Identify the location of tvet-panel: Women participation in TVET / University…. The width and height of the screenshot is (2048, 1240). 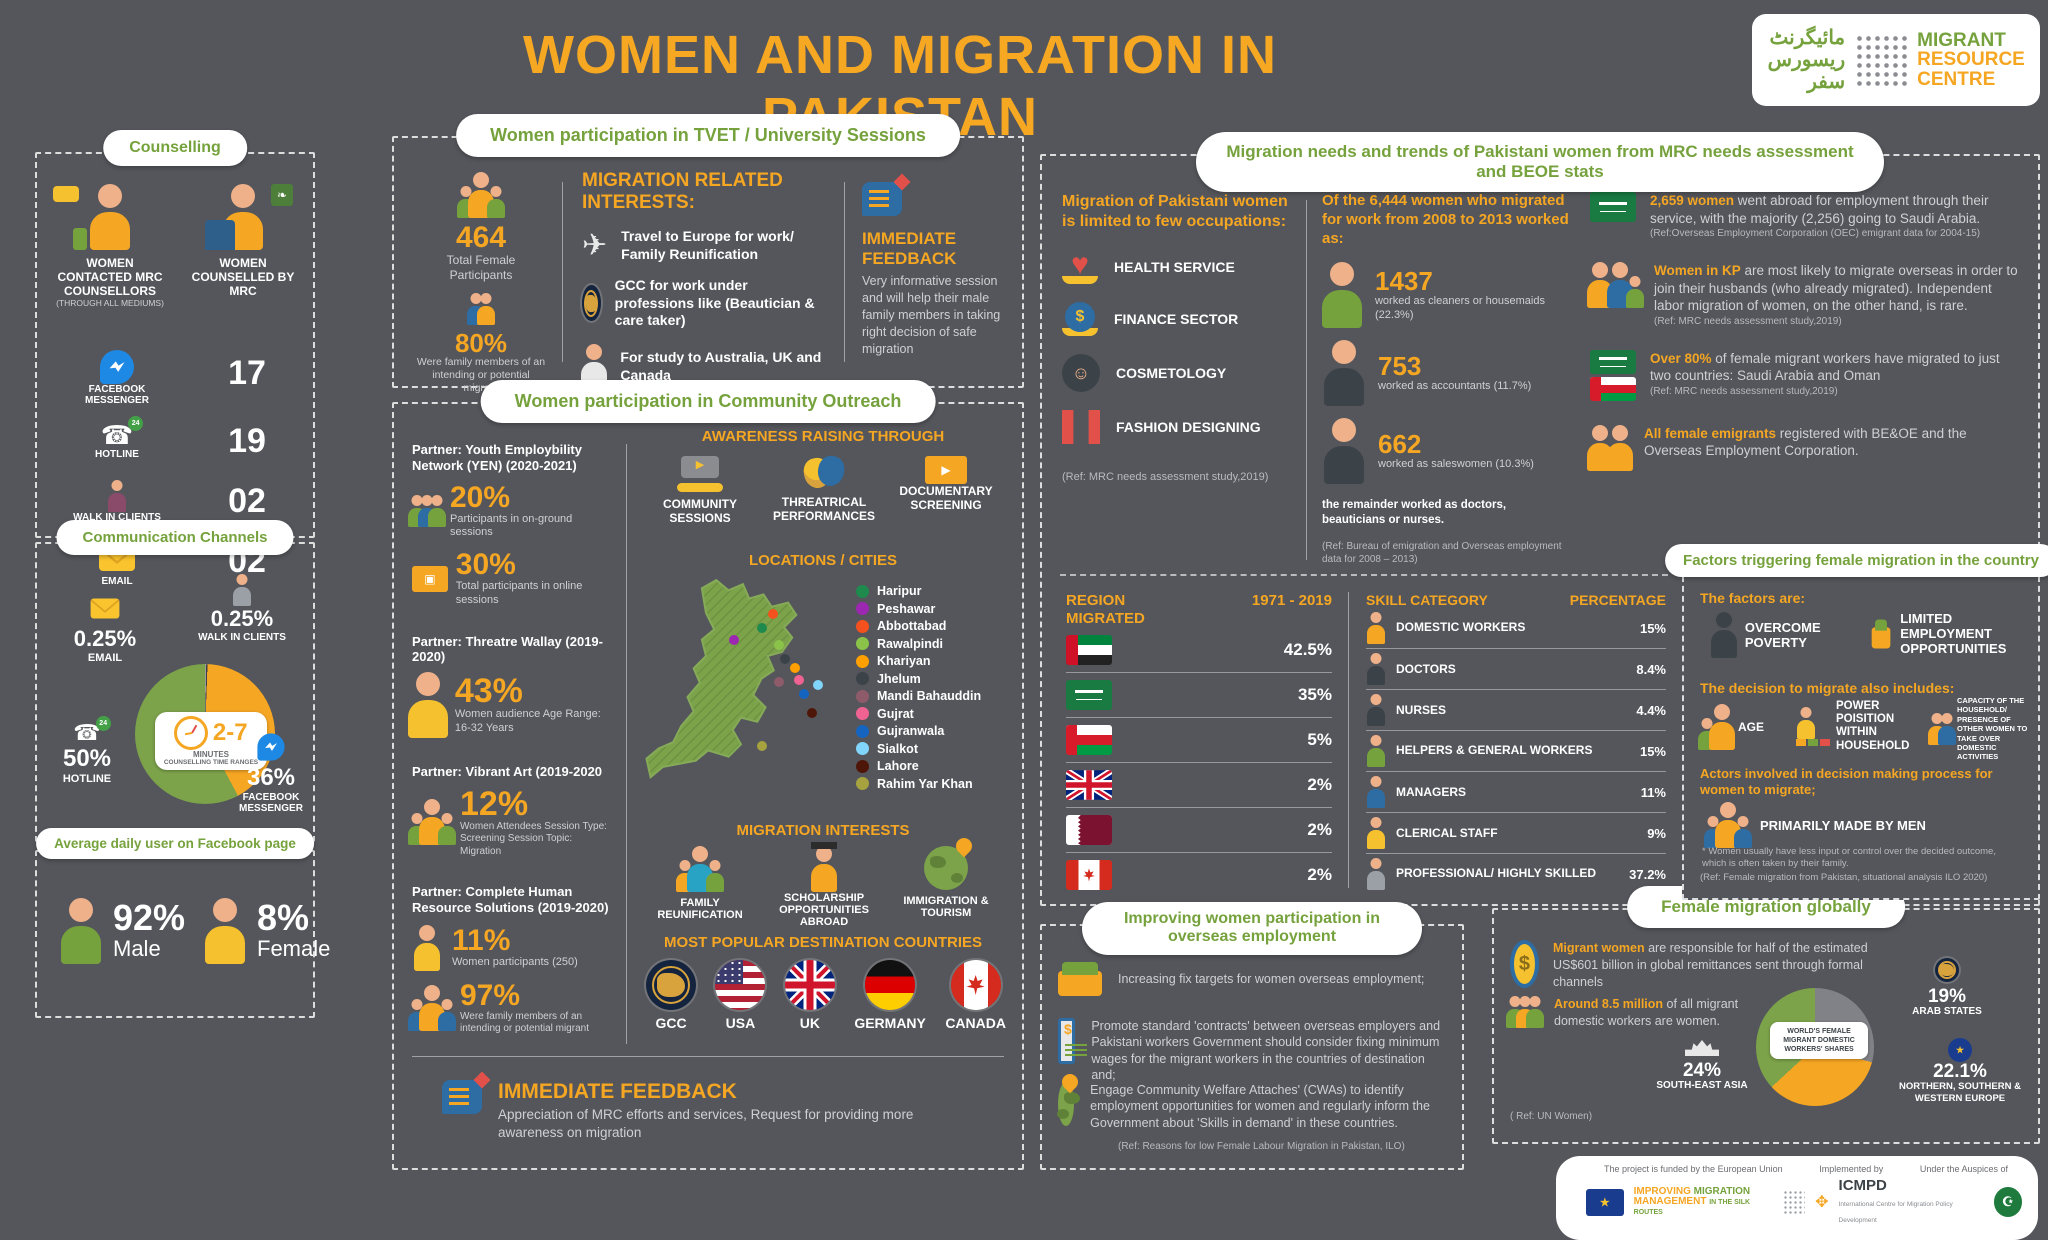
(708, 254).